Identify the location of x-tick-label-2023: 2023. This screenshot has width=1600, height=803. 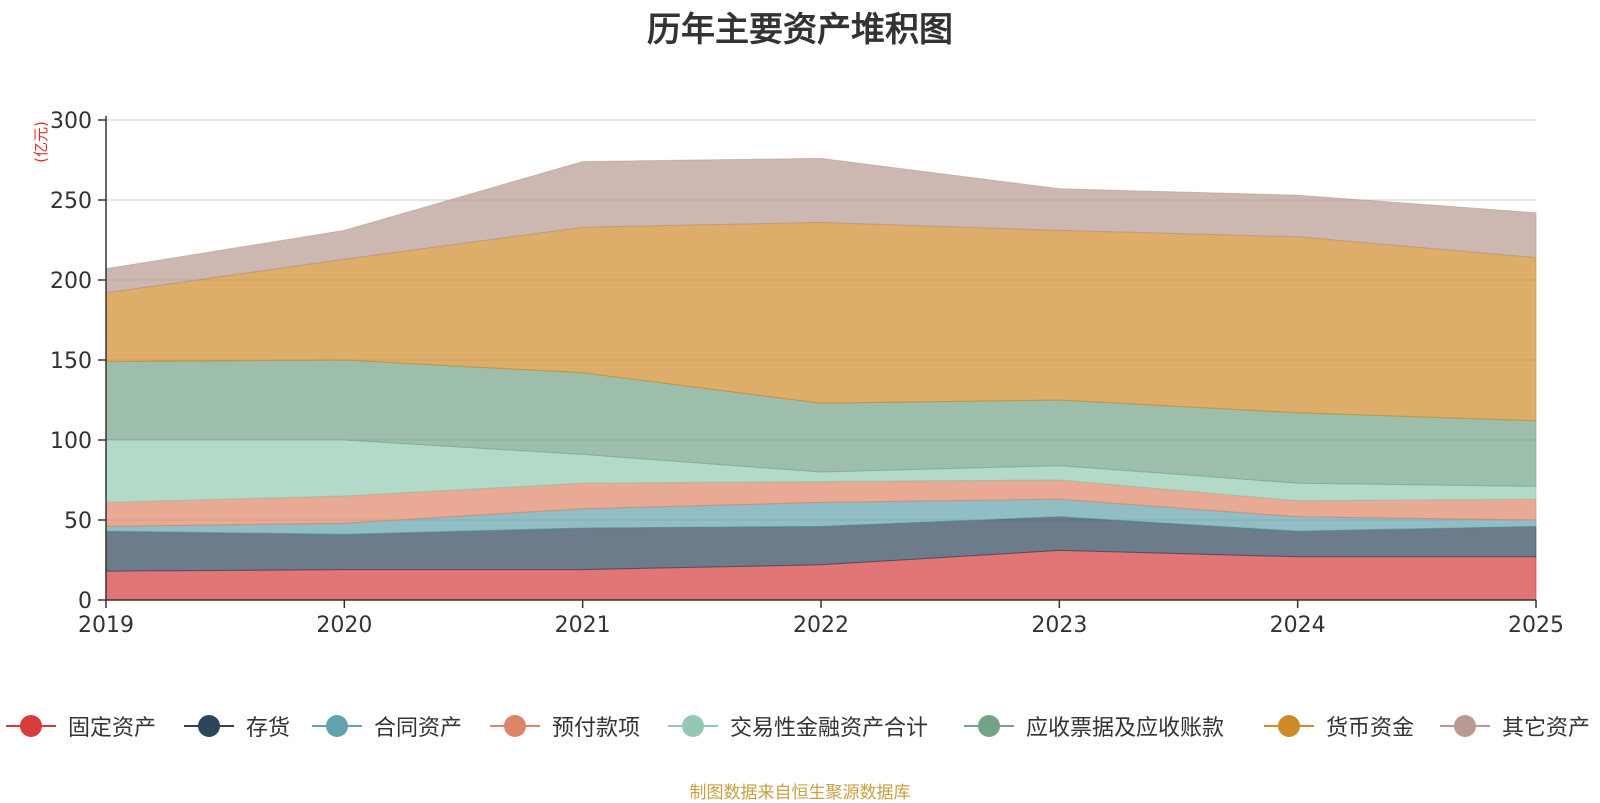
(1059, 625).